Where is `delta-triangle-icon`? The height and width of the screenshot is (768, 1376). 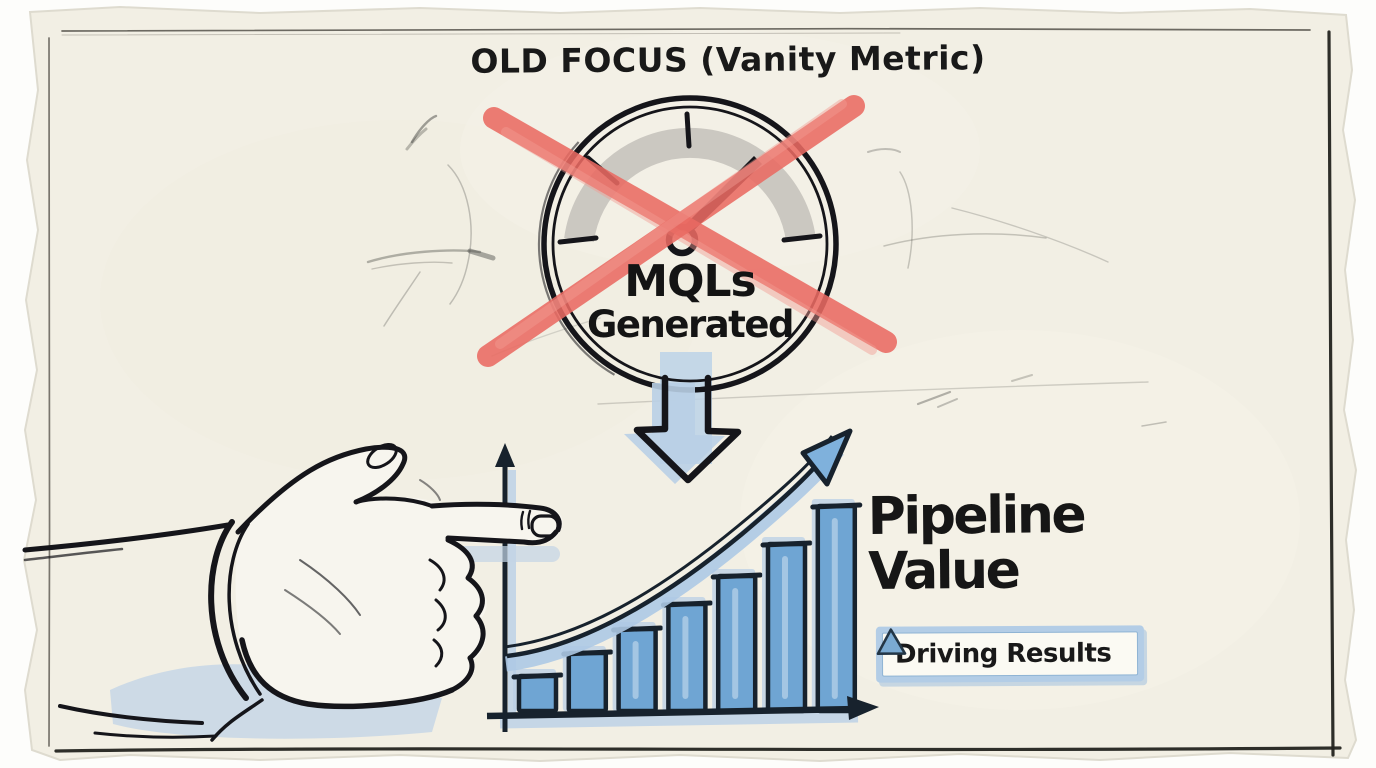
delta-triangle-icon is located at coordinates (891, 641).